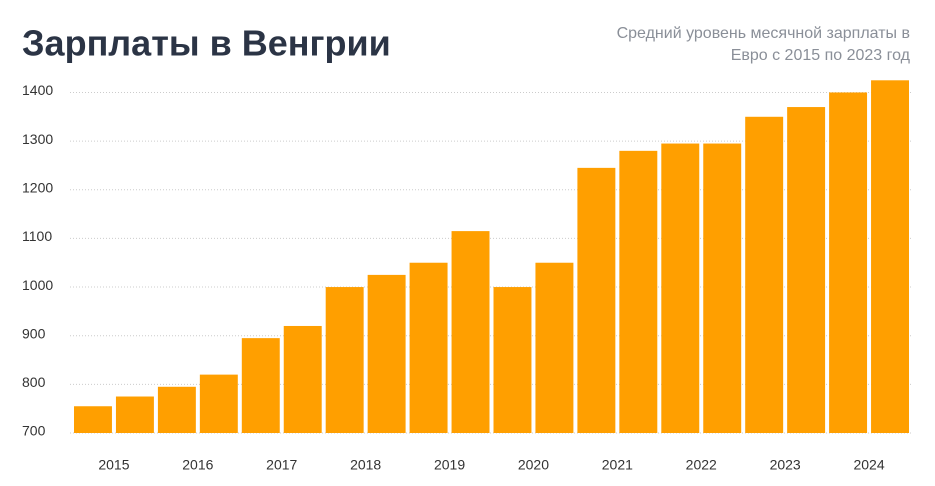 The height and width of the screenshot is (486, 935). I want to click on chart-subtitle: Евро с 2015 по 2023 год, so click(821, 55).